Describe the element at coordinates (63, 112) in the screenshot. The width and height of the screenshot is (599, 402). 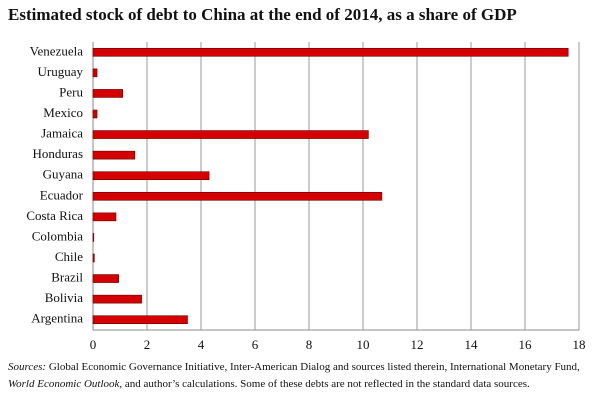
I see `y-tick-label: Mexico` at that location.